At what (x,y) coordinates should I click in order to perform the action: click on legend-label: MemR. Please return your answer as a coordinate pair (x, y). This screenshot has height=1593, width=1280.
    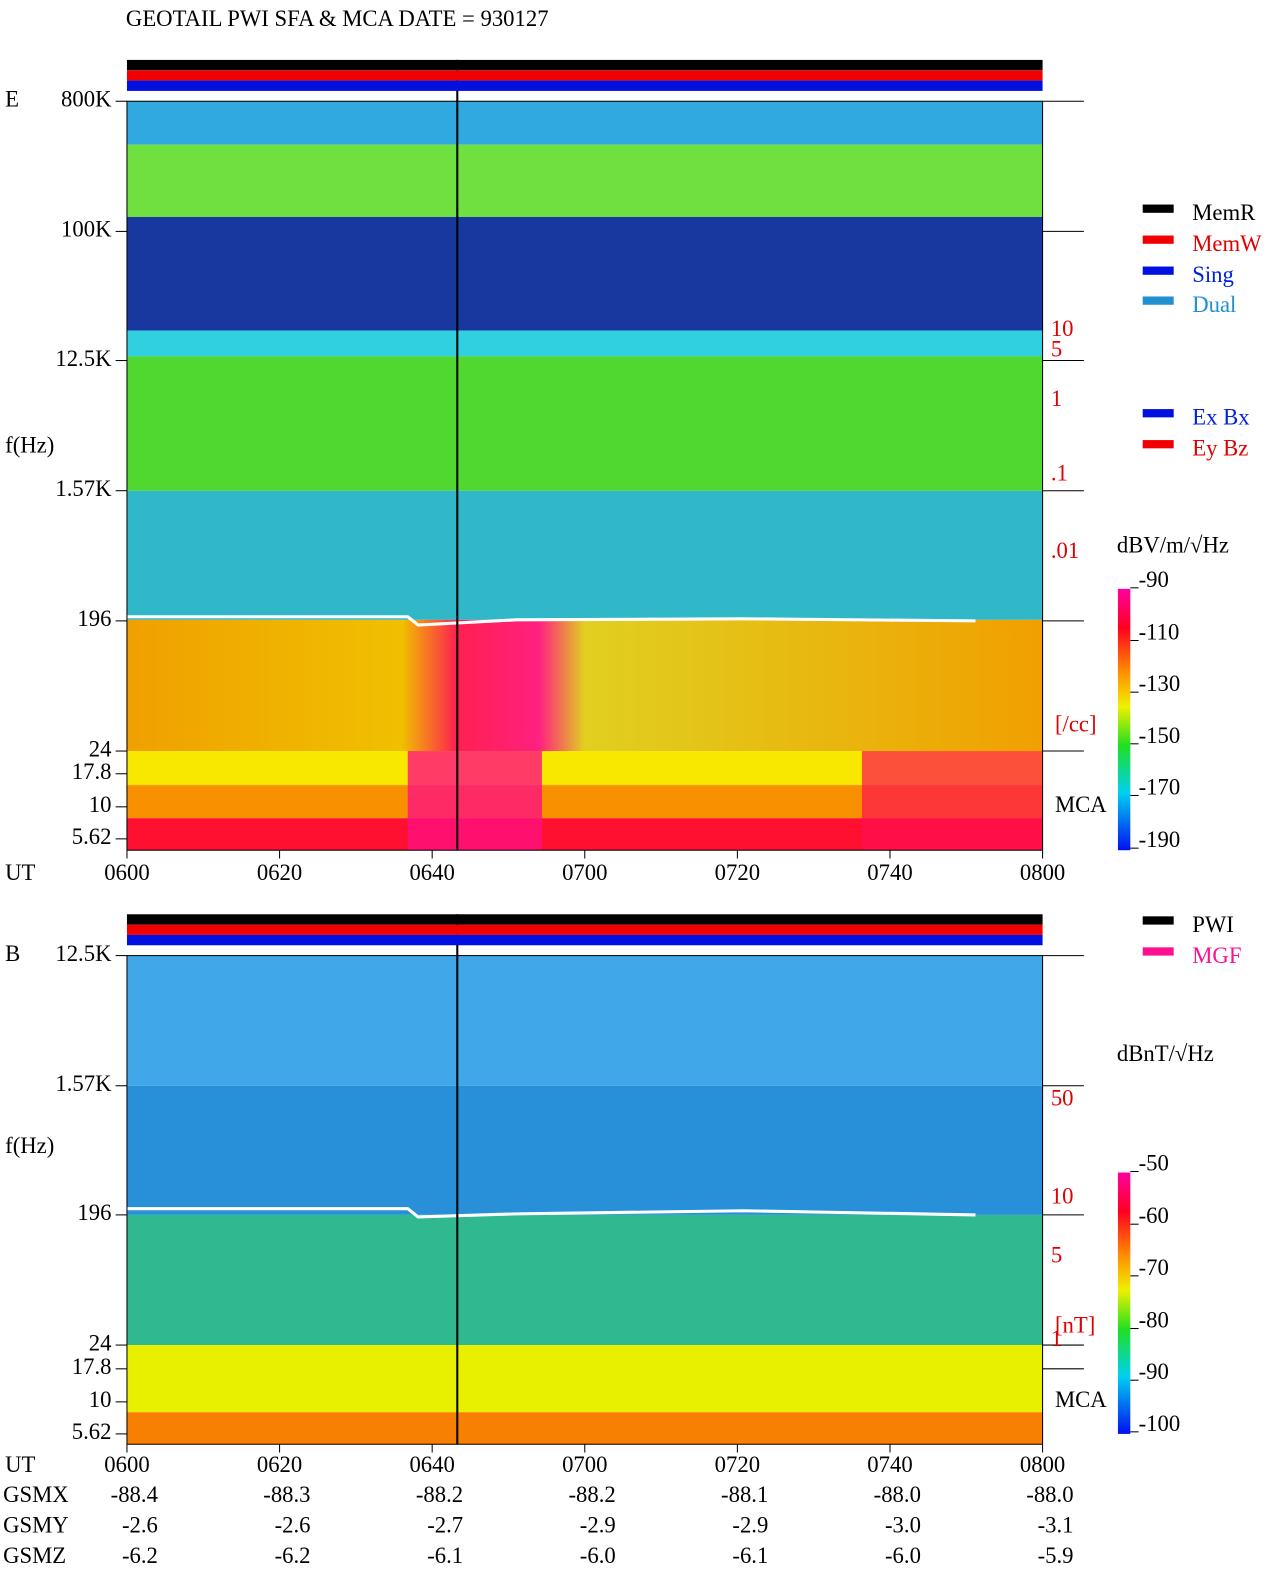
    Looking at the image, I should click on (1224, 212).